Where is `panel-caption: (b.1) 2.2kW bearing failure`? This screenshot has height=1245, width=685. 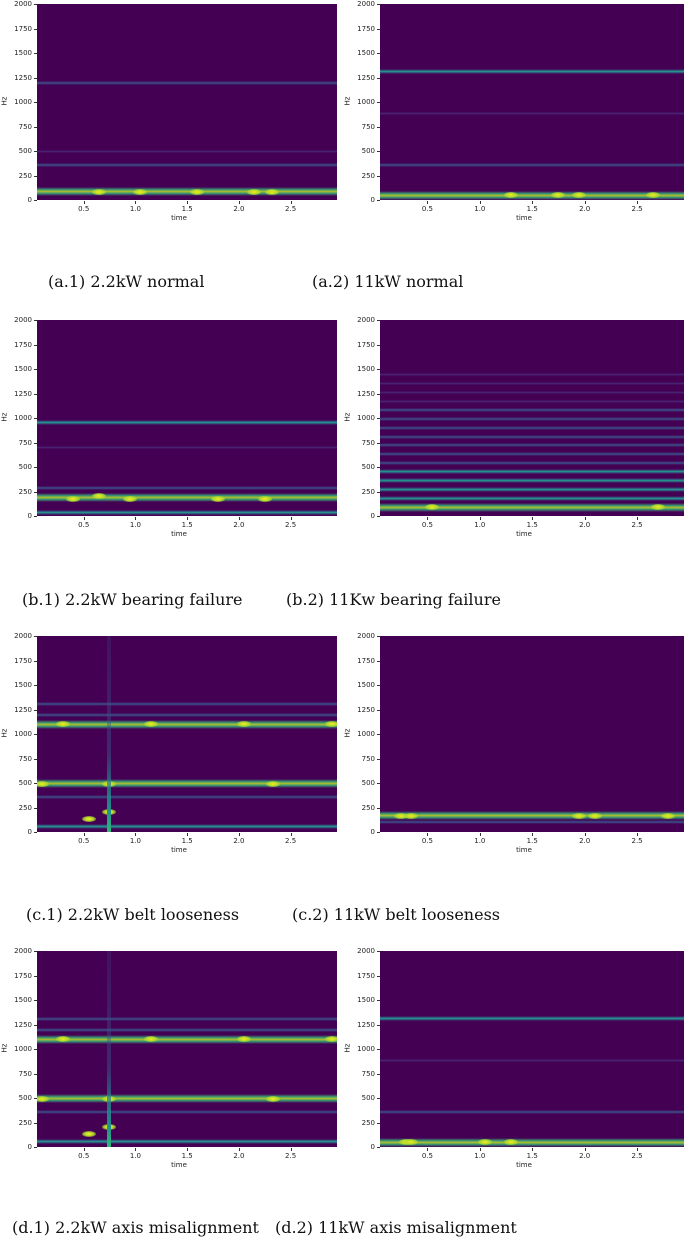 panel-caption: (b.1) 2.2kW bearing failure is located at coordinates (132, 599).